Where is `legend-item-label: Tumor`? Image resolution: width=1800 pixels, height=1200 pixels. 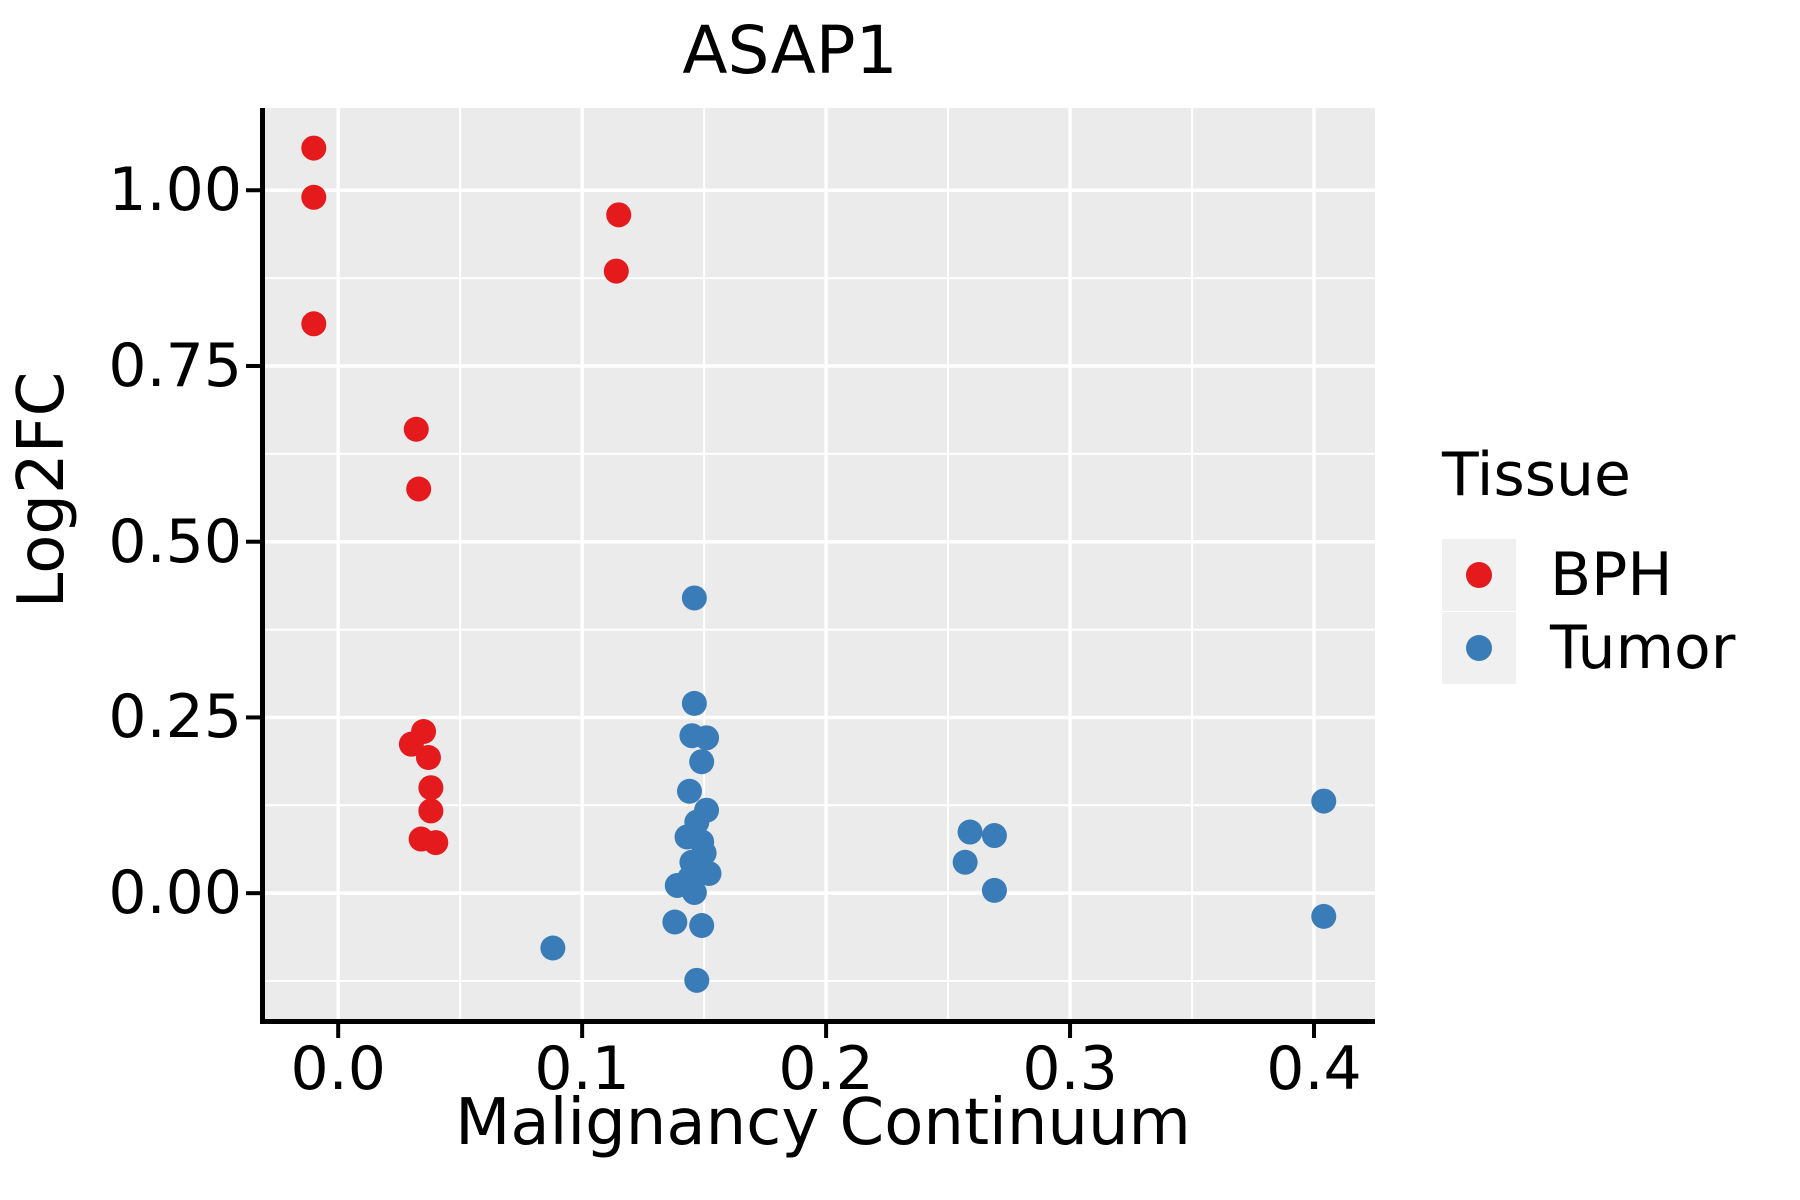
legend-item-label: Tumor is located at coordinates (1643, 647).